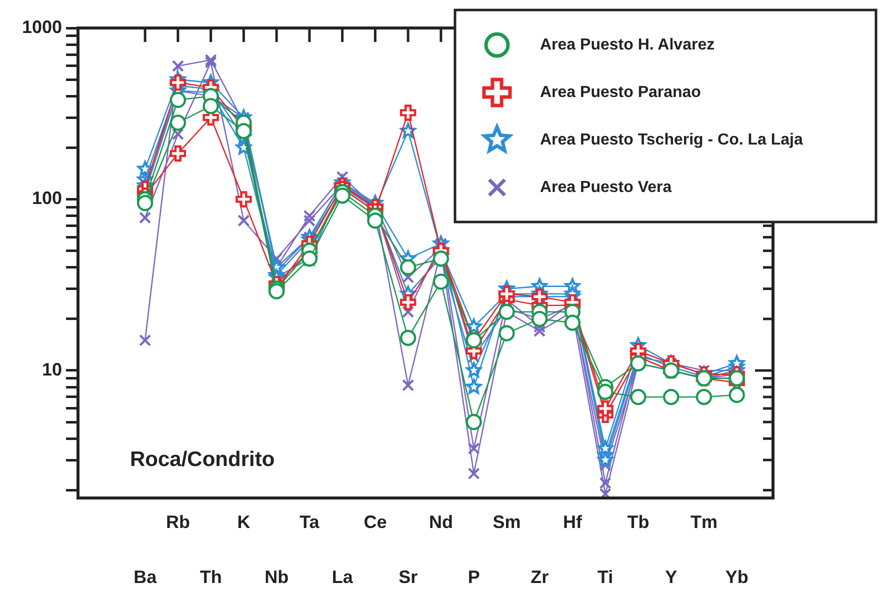 Image resolution: width=881 pixels, height=597 pixels. Describe the element at coordinates (539, 576) in the screenshot. I see `x-tick-label: Zr` at that location.